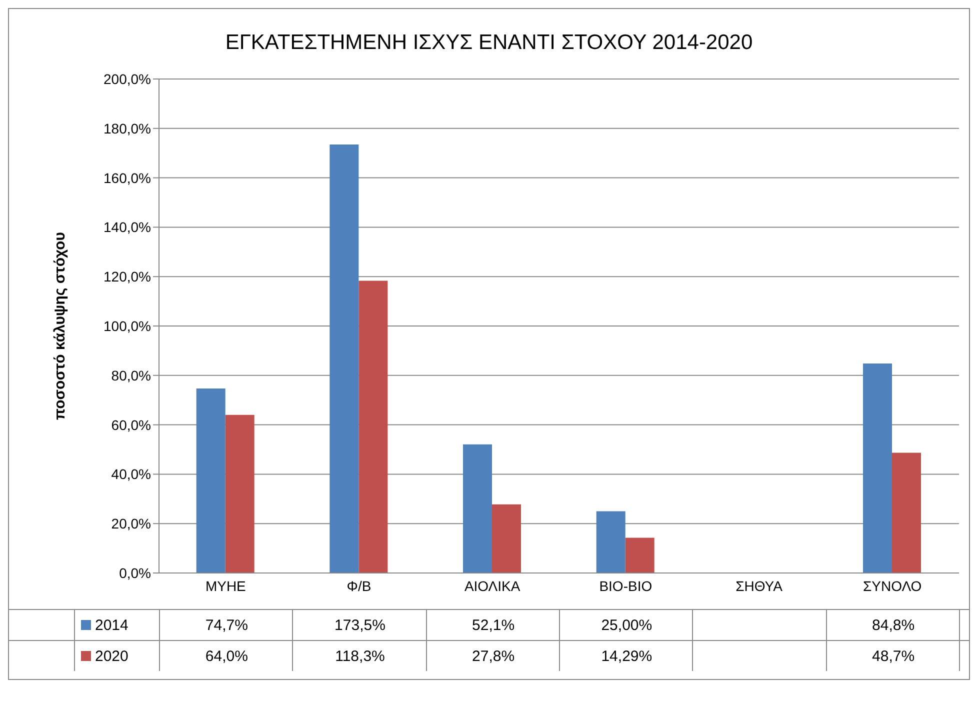 This screenshot has width=977, height=706. What do you see at coordinates (131, 474) in the screenshot?
I see `y-tick-label: 40,0%` at bounding box center [131, 474].